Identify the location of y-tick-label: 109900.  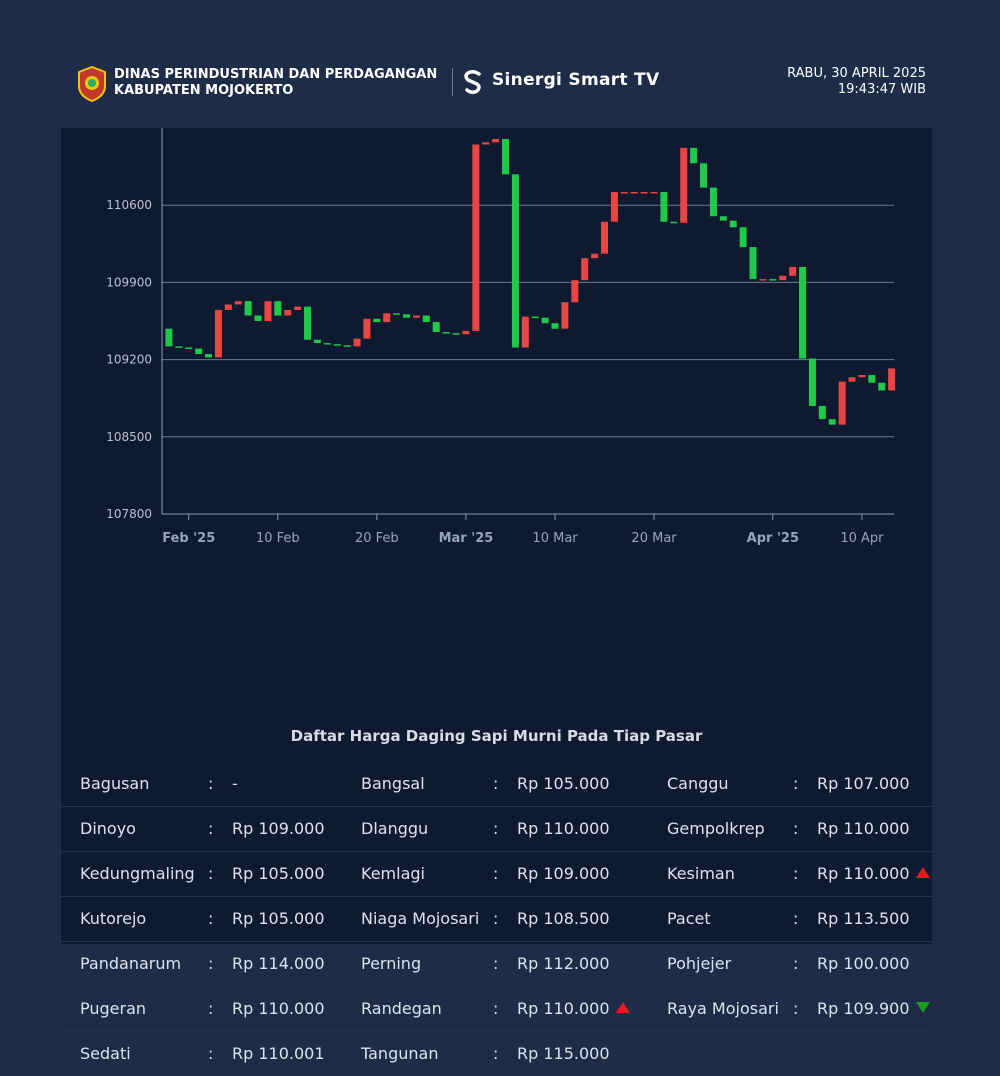
(129, 282).